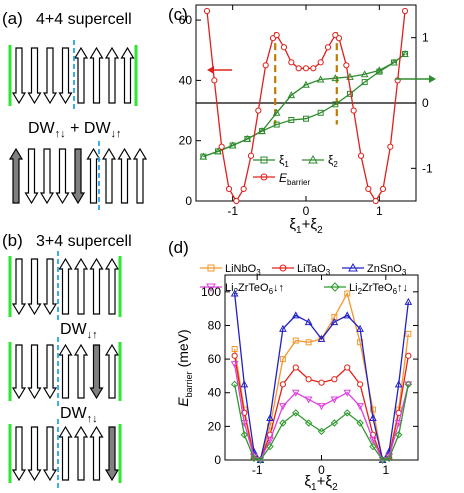 This screenshot has height=493, width=464. What do you see at coordinates (229, 288) in the screenshot?
I see `legend-li2zrteo6-du-name: Li` at bounding box center [229, 288].